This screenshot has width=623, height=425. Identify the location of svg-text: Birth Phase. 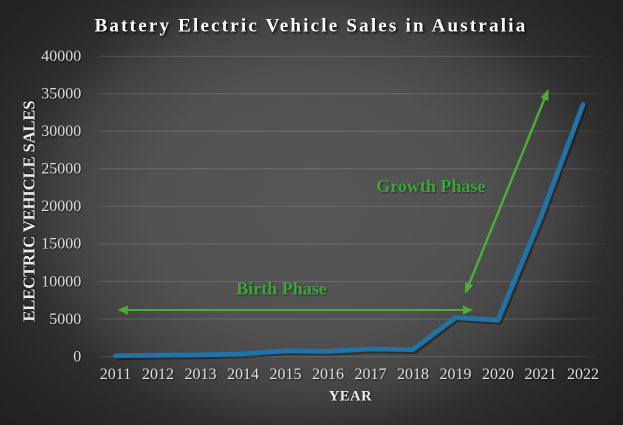
(281, 288).